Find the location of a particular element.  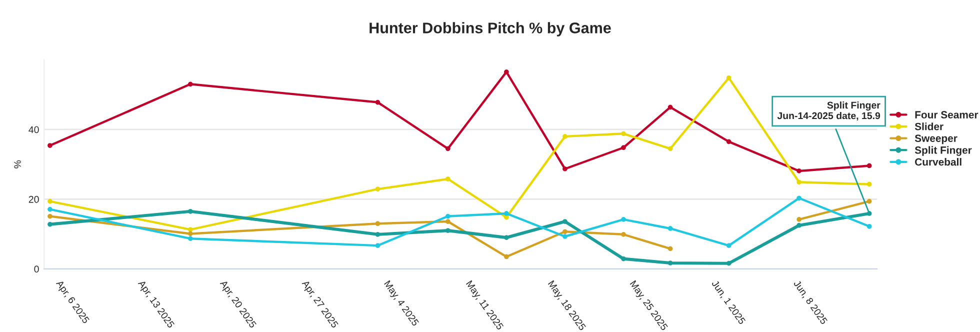

legend-label: Sweeper is located at coordinates (936, 139).